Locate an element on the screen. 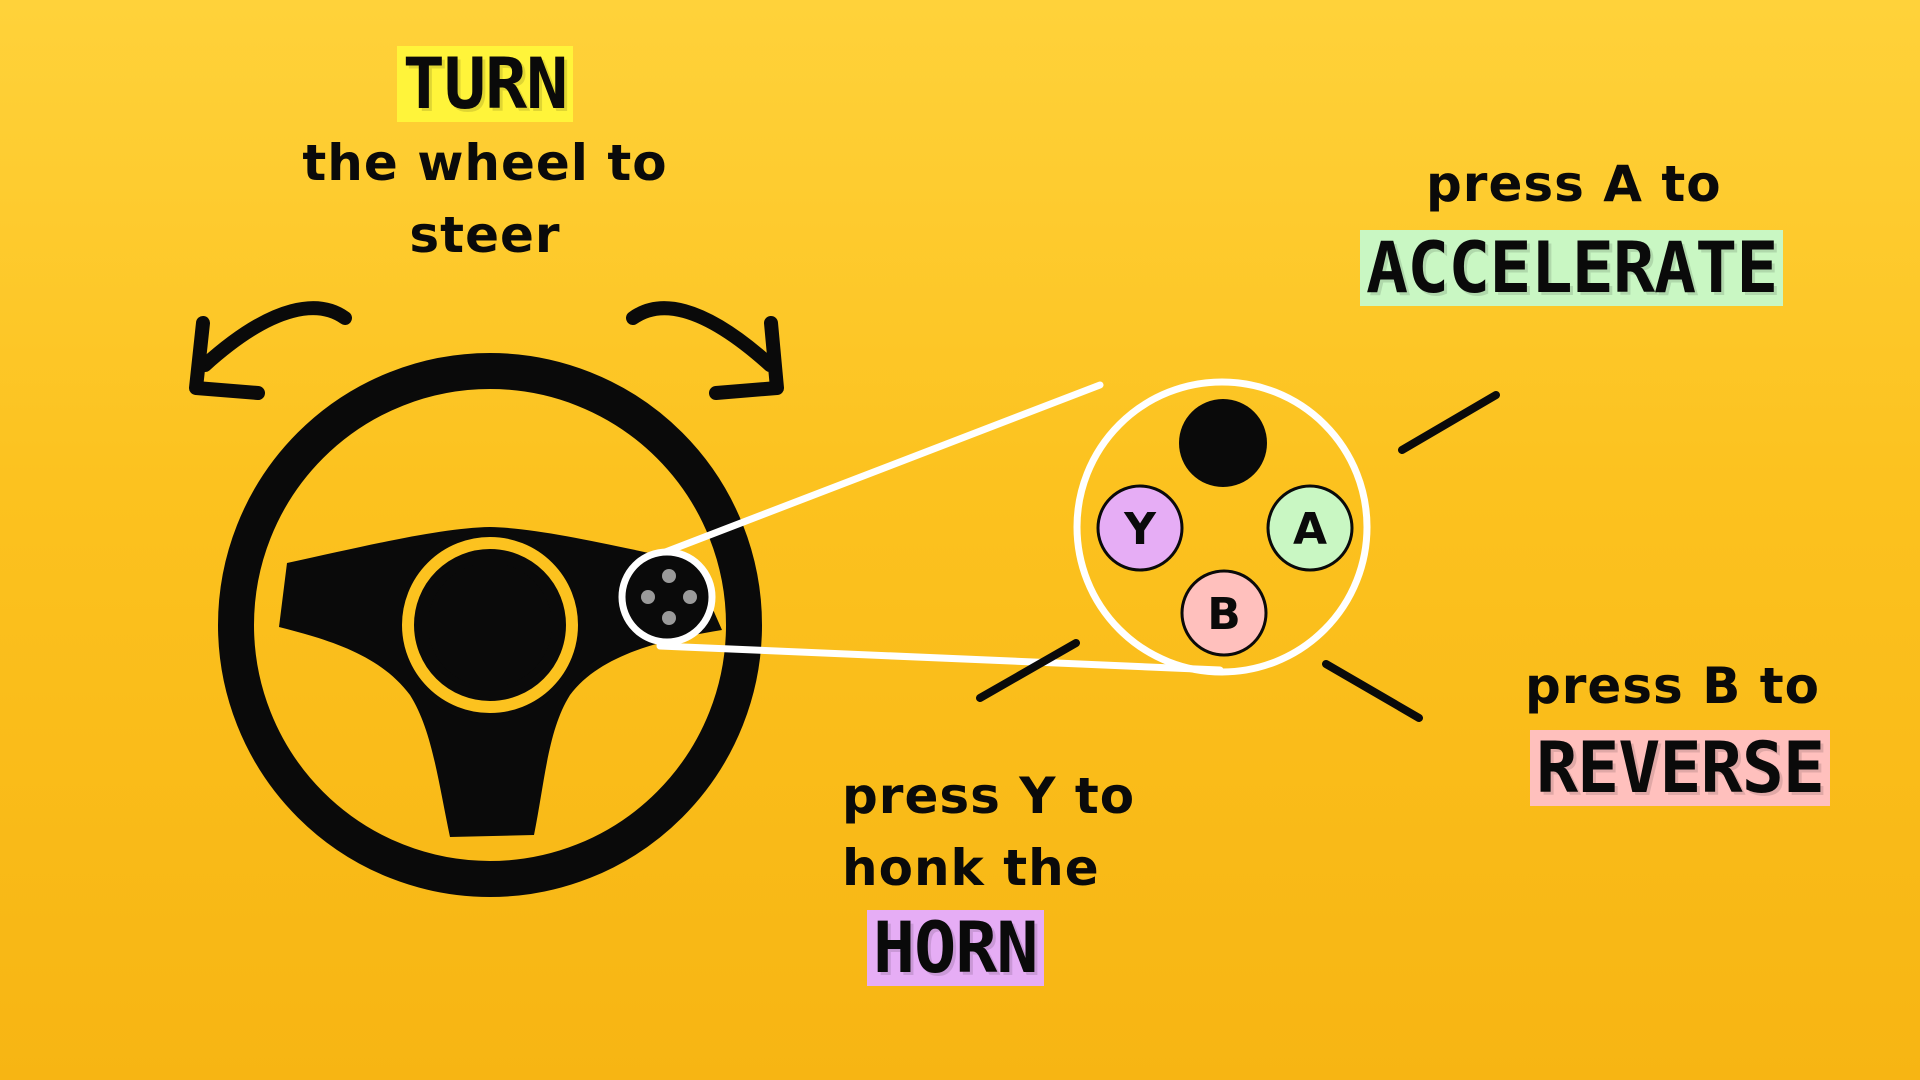 The height and width of the screenshot is (1080, 1920). wheel-hub is located at coordinates (490, 625).